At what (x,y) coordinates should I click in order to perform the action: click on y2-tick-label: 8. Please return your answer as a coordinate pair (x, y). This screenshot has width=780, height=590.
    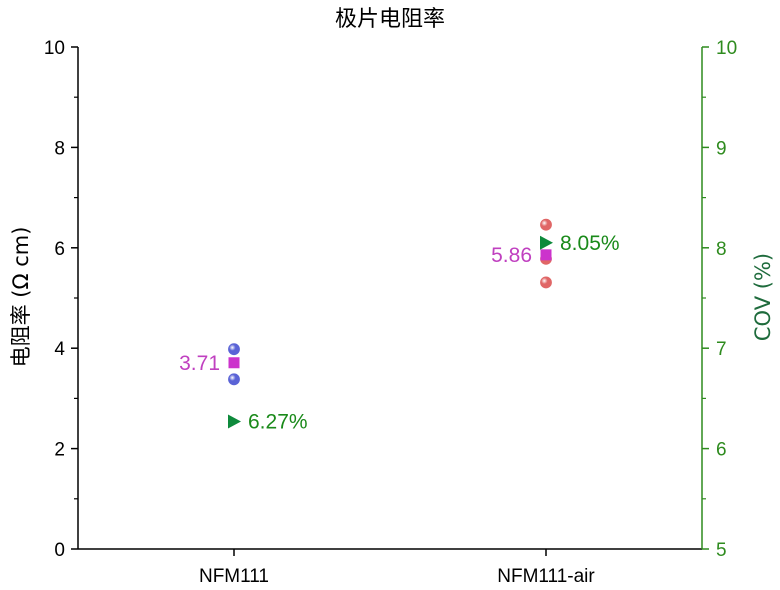
    Looking at the image, I should click on (721, 249).